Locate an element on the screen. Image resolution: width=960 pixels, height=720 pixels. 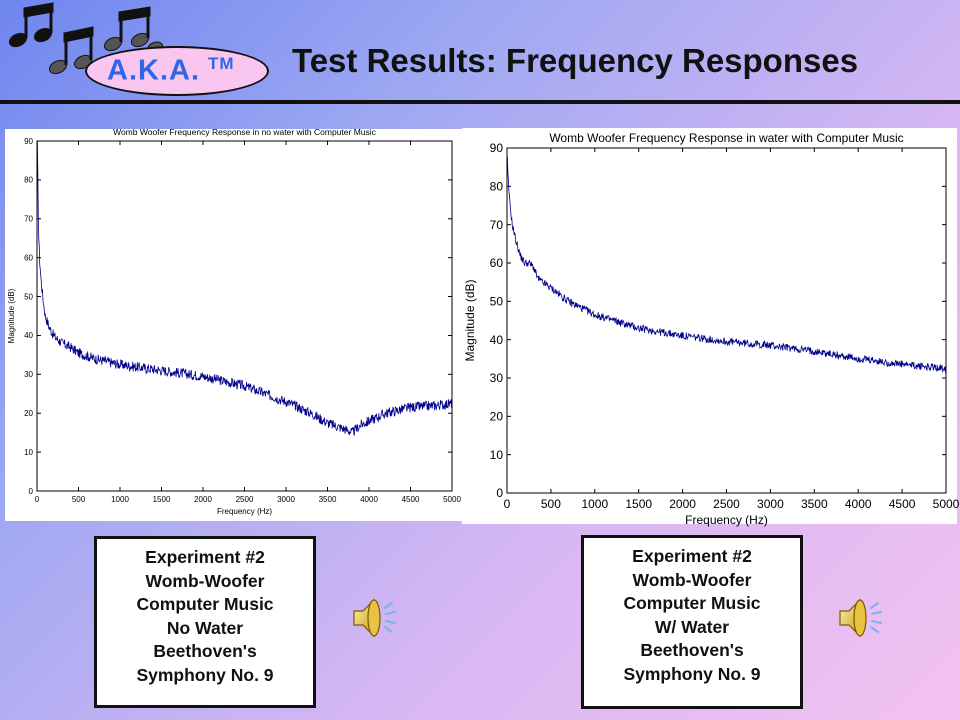
caption-line: No Water is located at coordinates (205, 627).